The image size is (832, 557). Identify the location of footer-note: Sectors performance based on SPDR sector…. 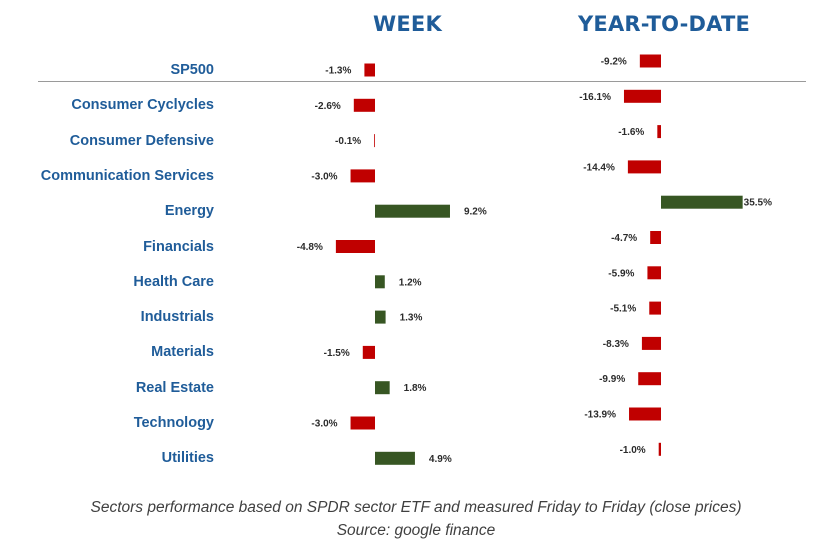
(416, 507).